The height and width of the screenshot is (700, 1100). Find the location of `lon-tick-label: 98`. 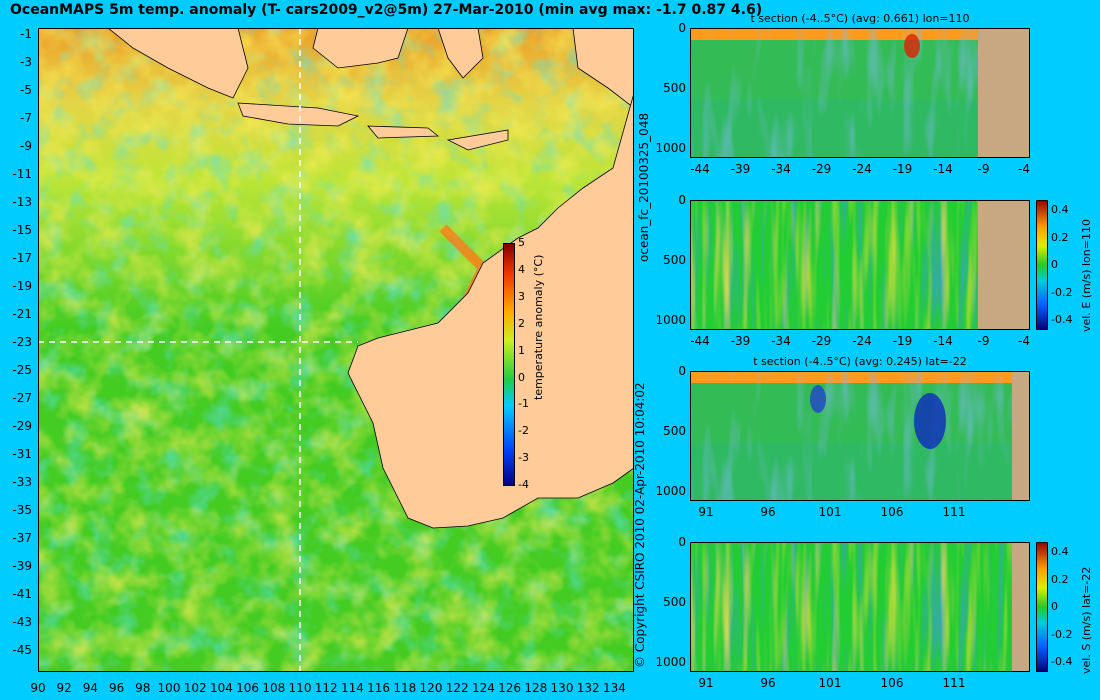

lon-tick-label: 98 is located at coordinates (143, 688).